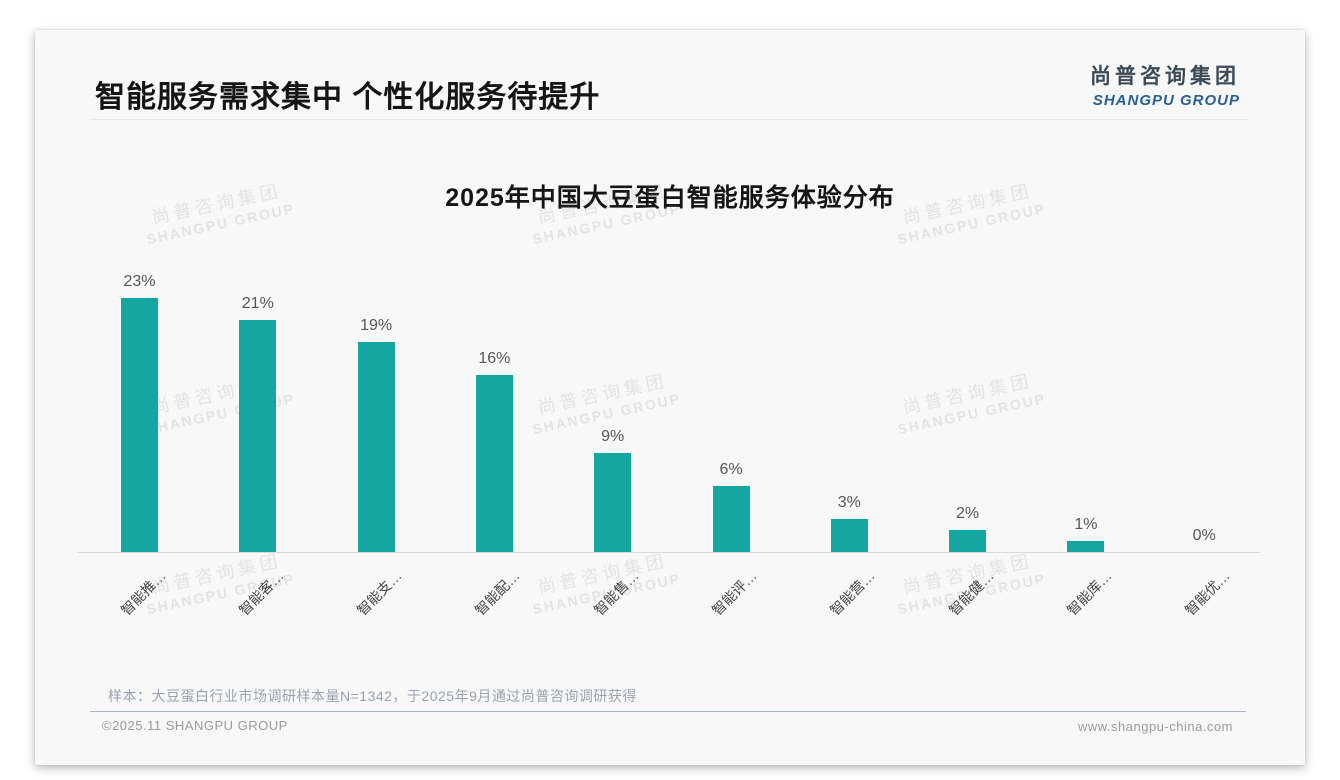 The image size is (1340, 780). What do you see at coordinates (1166, 100) in the screenshot?
I see `logo-en-text: SHANGPU GROUP` at bounding box center [1166, 100].